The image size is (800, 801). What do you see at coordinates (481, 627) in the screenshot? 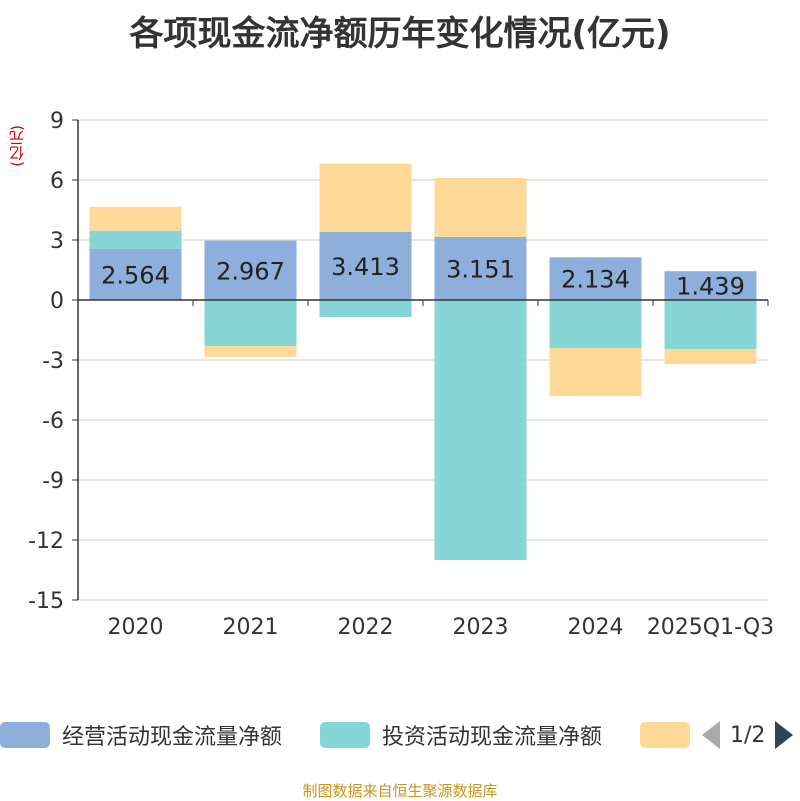
I see `x-tick-label: 2023` at bounding box center [481, 627].